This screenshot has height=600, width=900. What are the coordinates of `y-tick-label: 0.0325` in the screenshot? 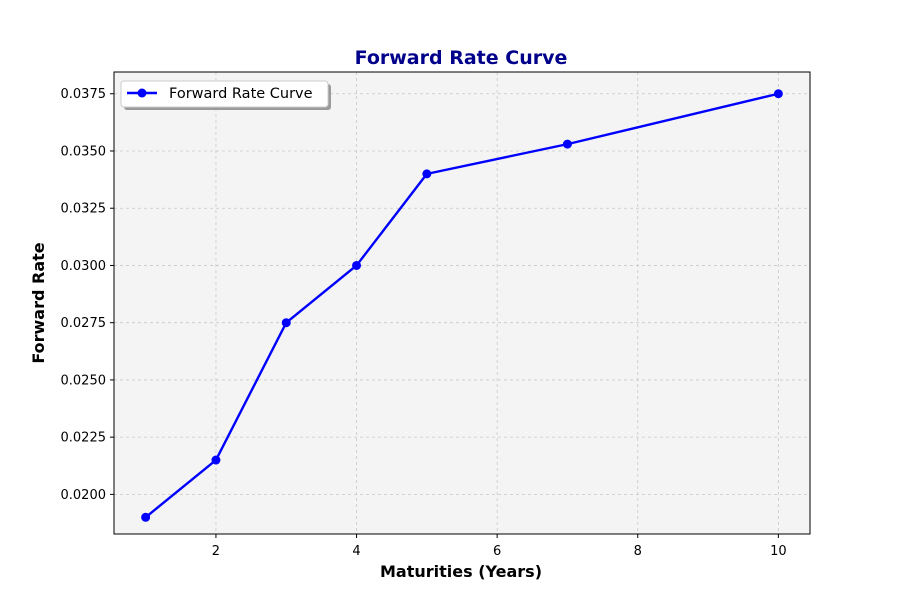 It's located at (84, 209).